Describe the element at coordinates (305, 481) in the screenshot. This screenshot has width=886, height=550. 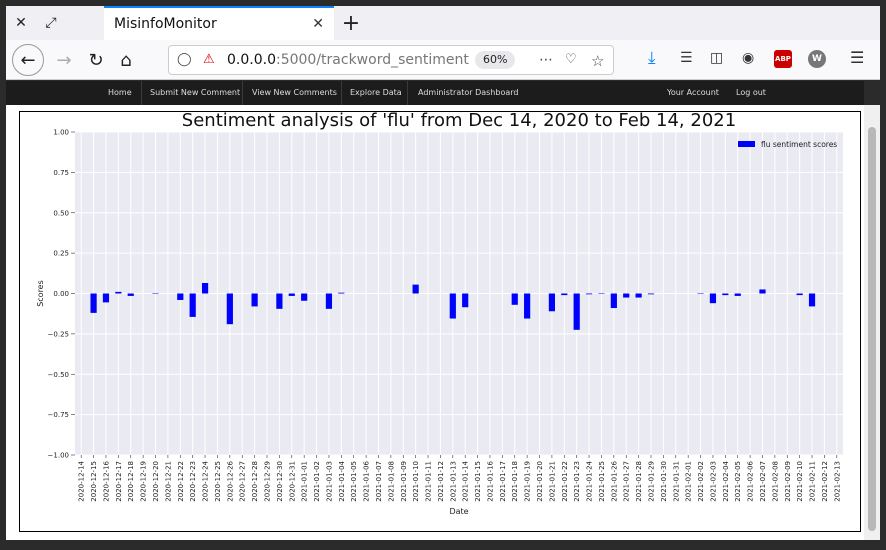
I see `x-tick-label: 2021-01-01` at that location.